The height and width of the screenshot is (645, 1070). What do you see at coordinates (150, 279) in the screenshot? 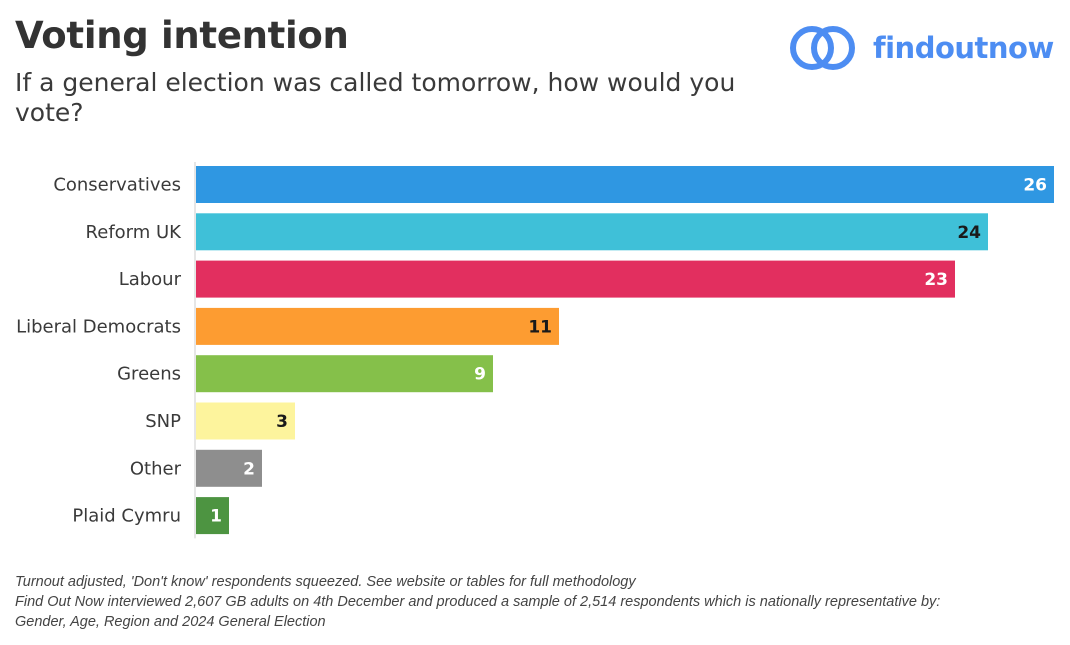
I see `category-label: Labour` at bounding box center [150, 279].